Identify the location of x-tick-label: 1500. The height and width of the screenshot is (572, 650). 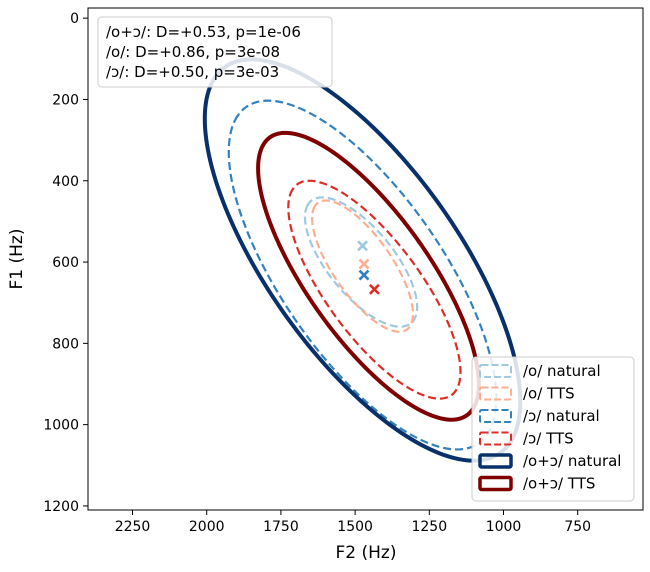
(355, 527).